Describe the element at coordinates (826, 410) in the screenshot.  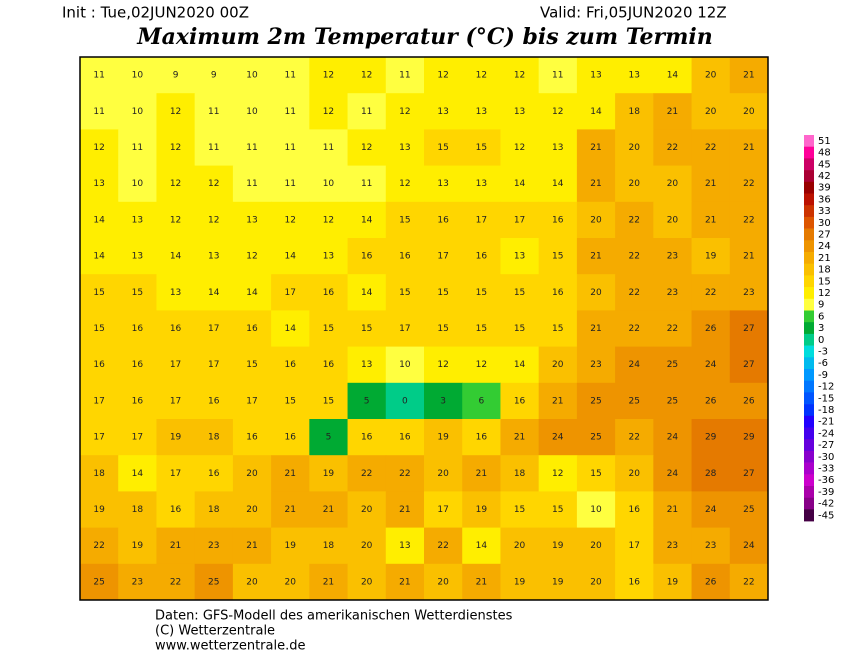
I see `colorbar-label: -18` at that location.